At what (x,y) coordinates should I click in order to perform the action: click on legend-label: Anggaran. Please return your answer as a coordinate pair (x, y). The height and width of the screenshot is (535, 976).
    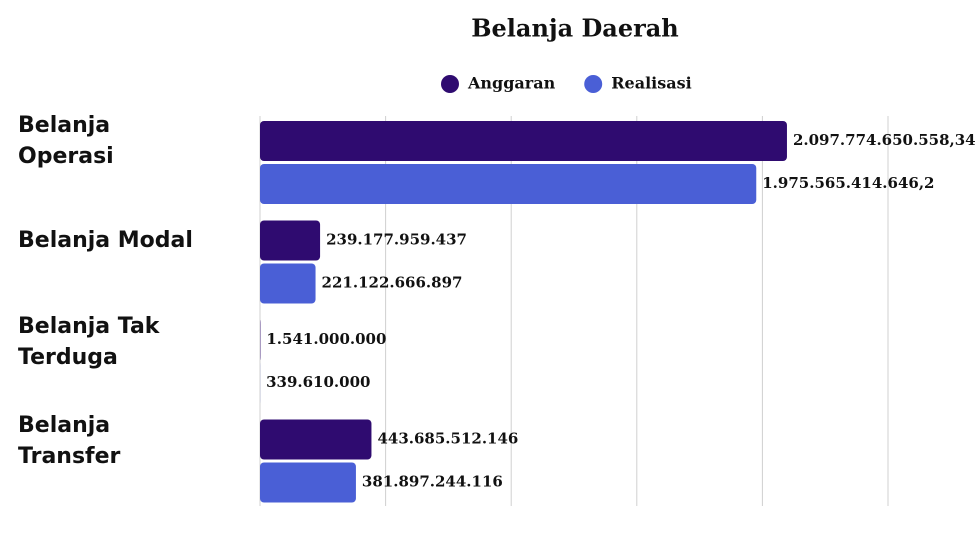
    Looking at the image, I should click on (511, 83).